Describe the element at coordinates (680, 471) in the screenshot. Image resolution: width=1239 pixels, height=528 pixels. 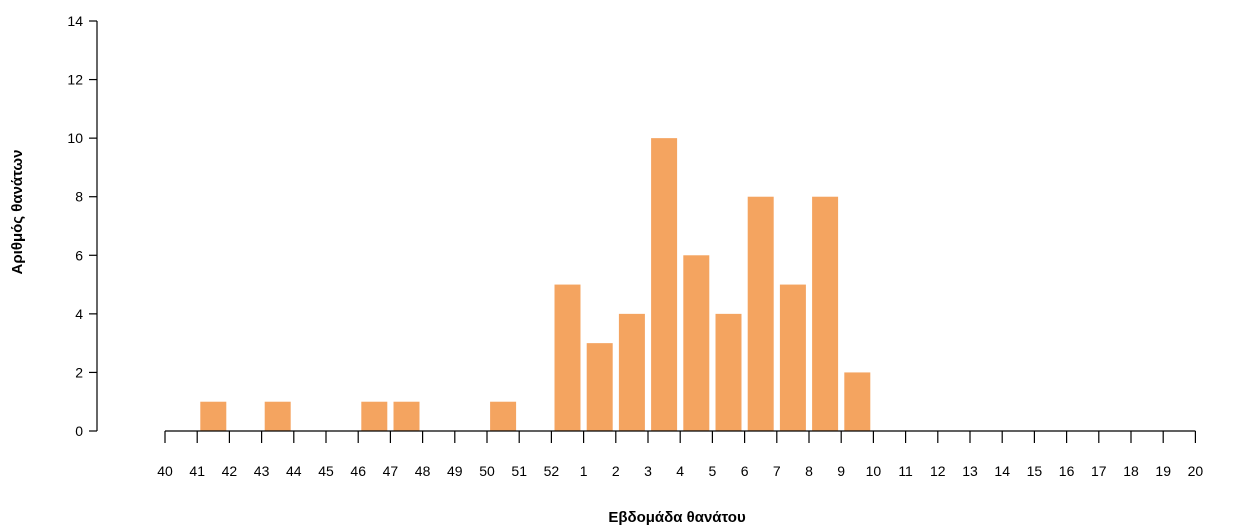
I see `x-tick-label: 4` at that location.